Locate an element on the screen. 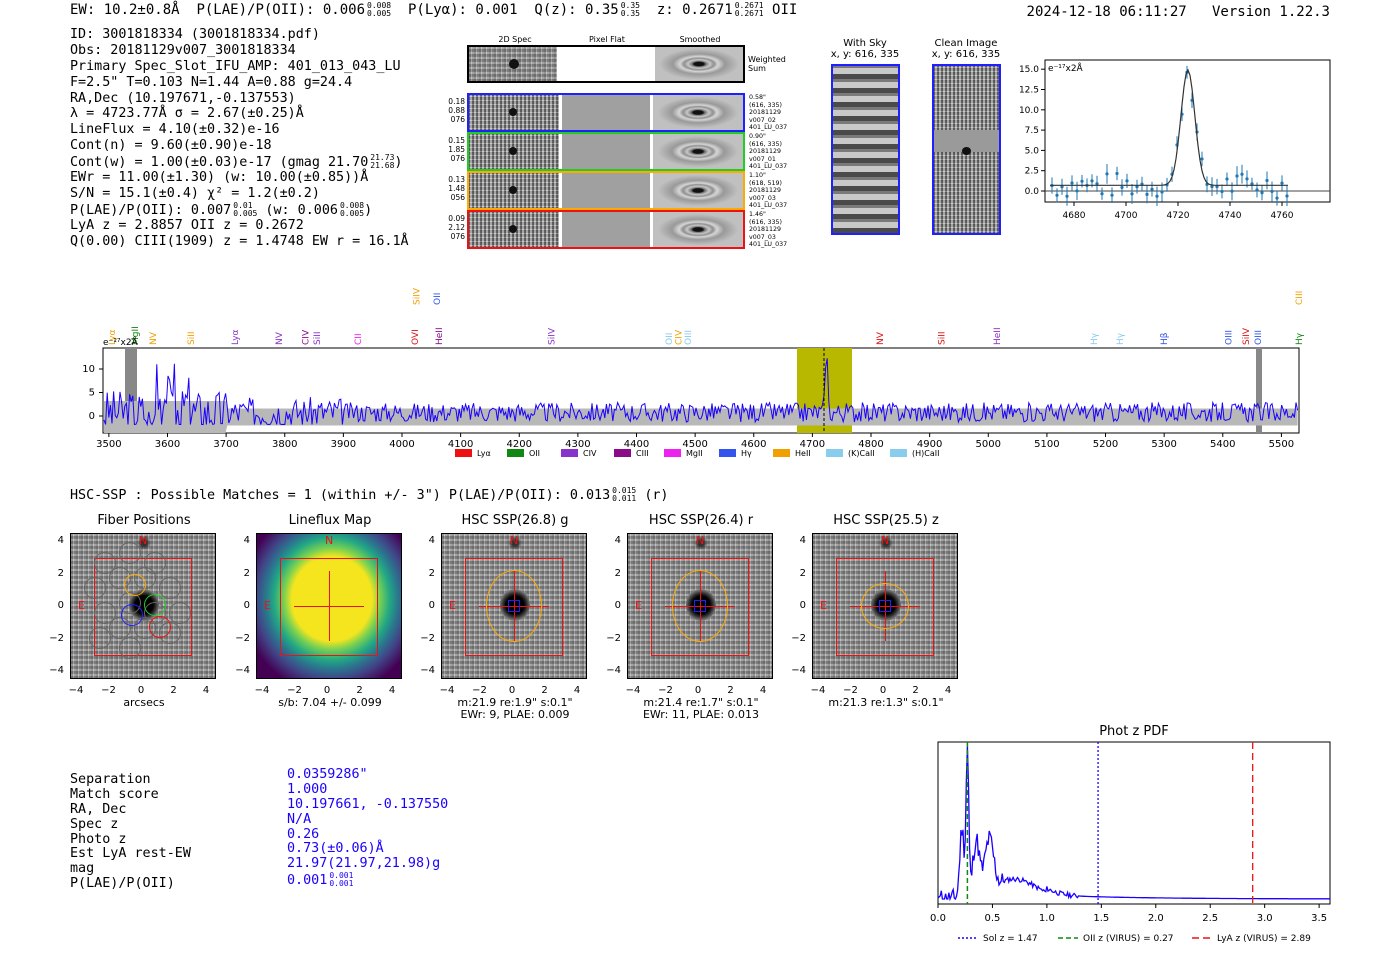 This screenshot has height=953, width=1400. match-value: 0.26 is located at coordinates (303, 834).